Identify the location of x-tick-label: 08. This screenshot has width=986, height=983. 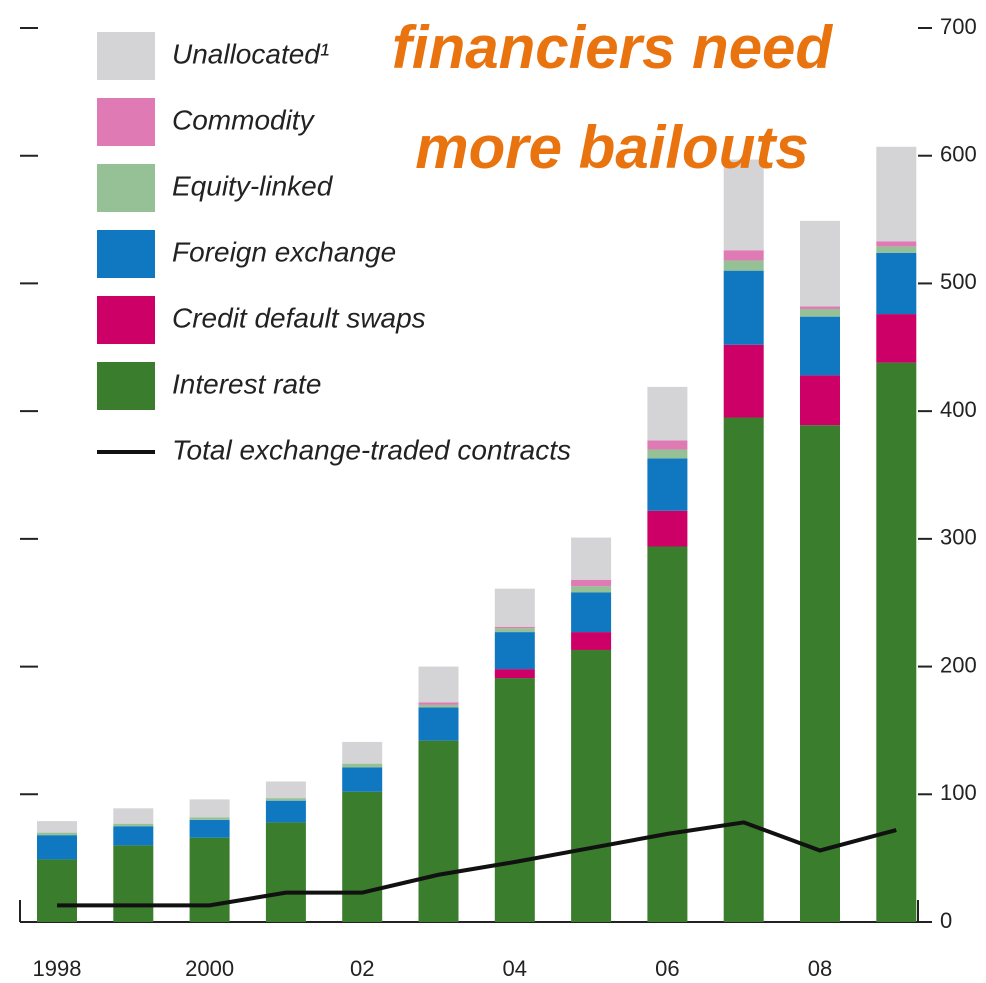
(820, 968).